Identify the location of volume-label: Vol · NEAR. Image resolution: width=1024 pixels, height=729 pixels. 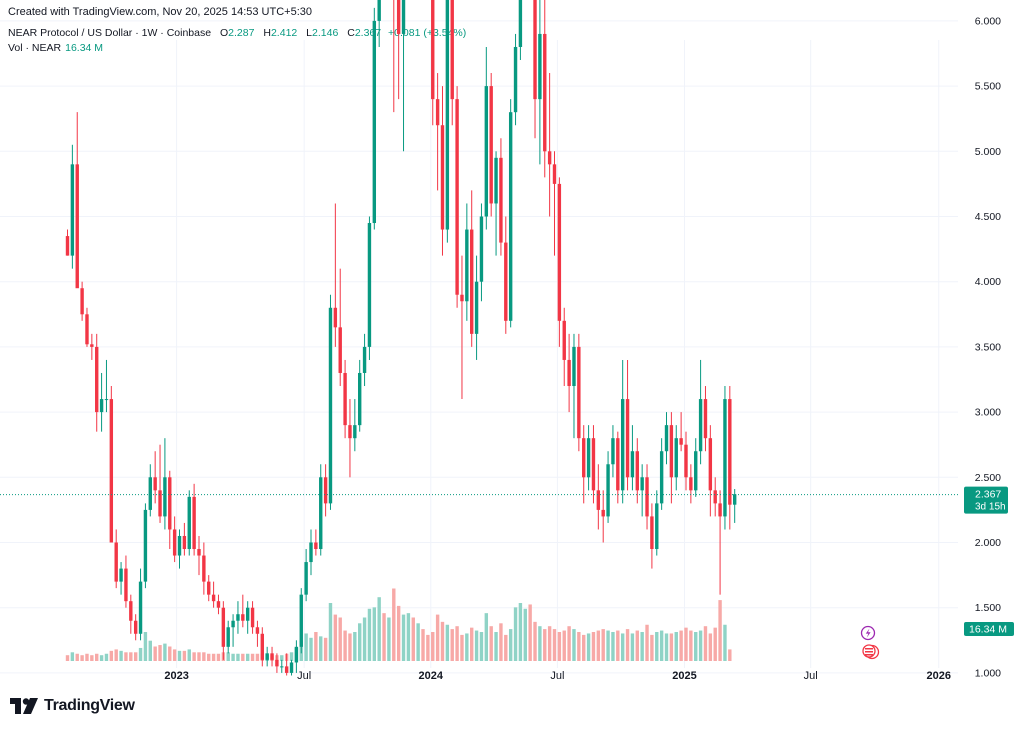
(35, 48).